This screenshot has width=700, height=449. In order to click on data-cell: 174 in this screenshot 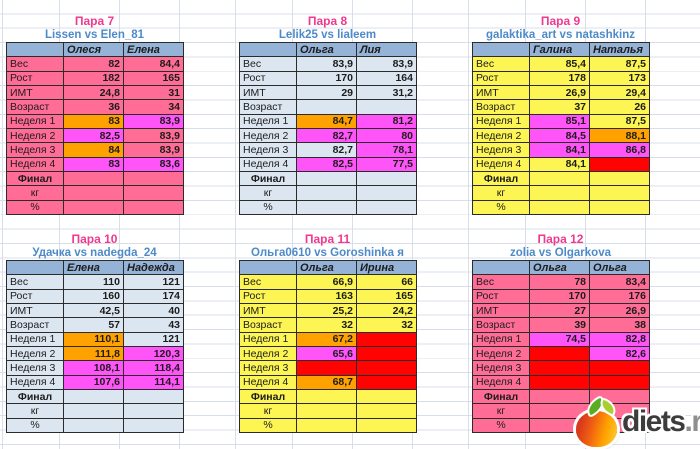, I will do `click(153, 296)`.